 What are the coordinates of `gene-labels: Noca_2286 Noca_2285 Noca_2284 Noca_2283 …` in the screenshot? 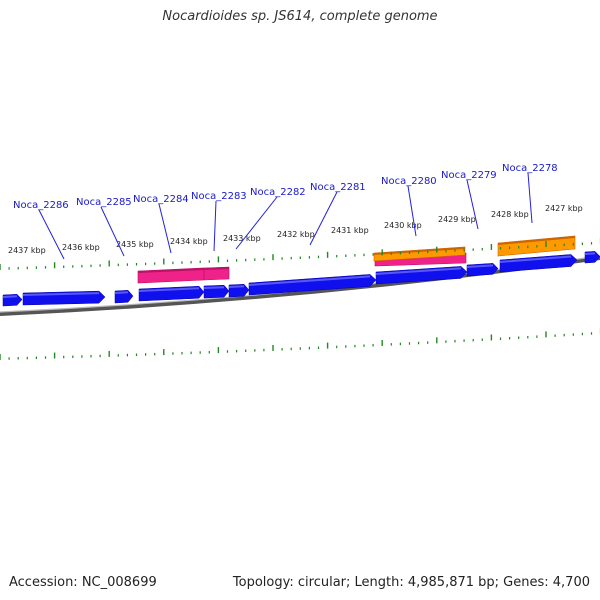 It's located at (285, 187).